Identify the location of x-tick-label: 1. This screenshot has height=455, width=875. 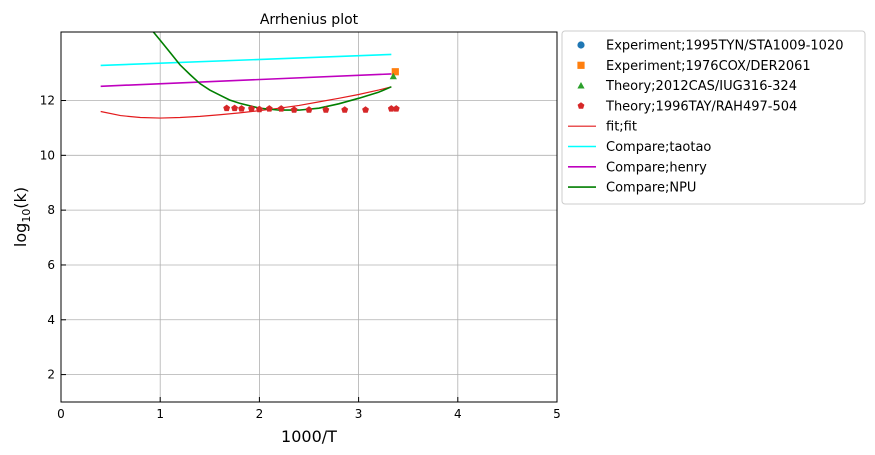
(160, 414).